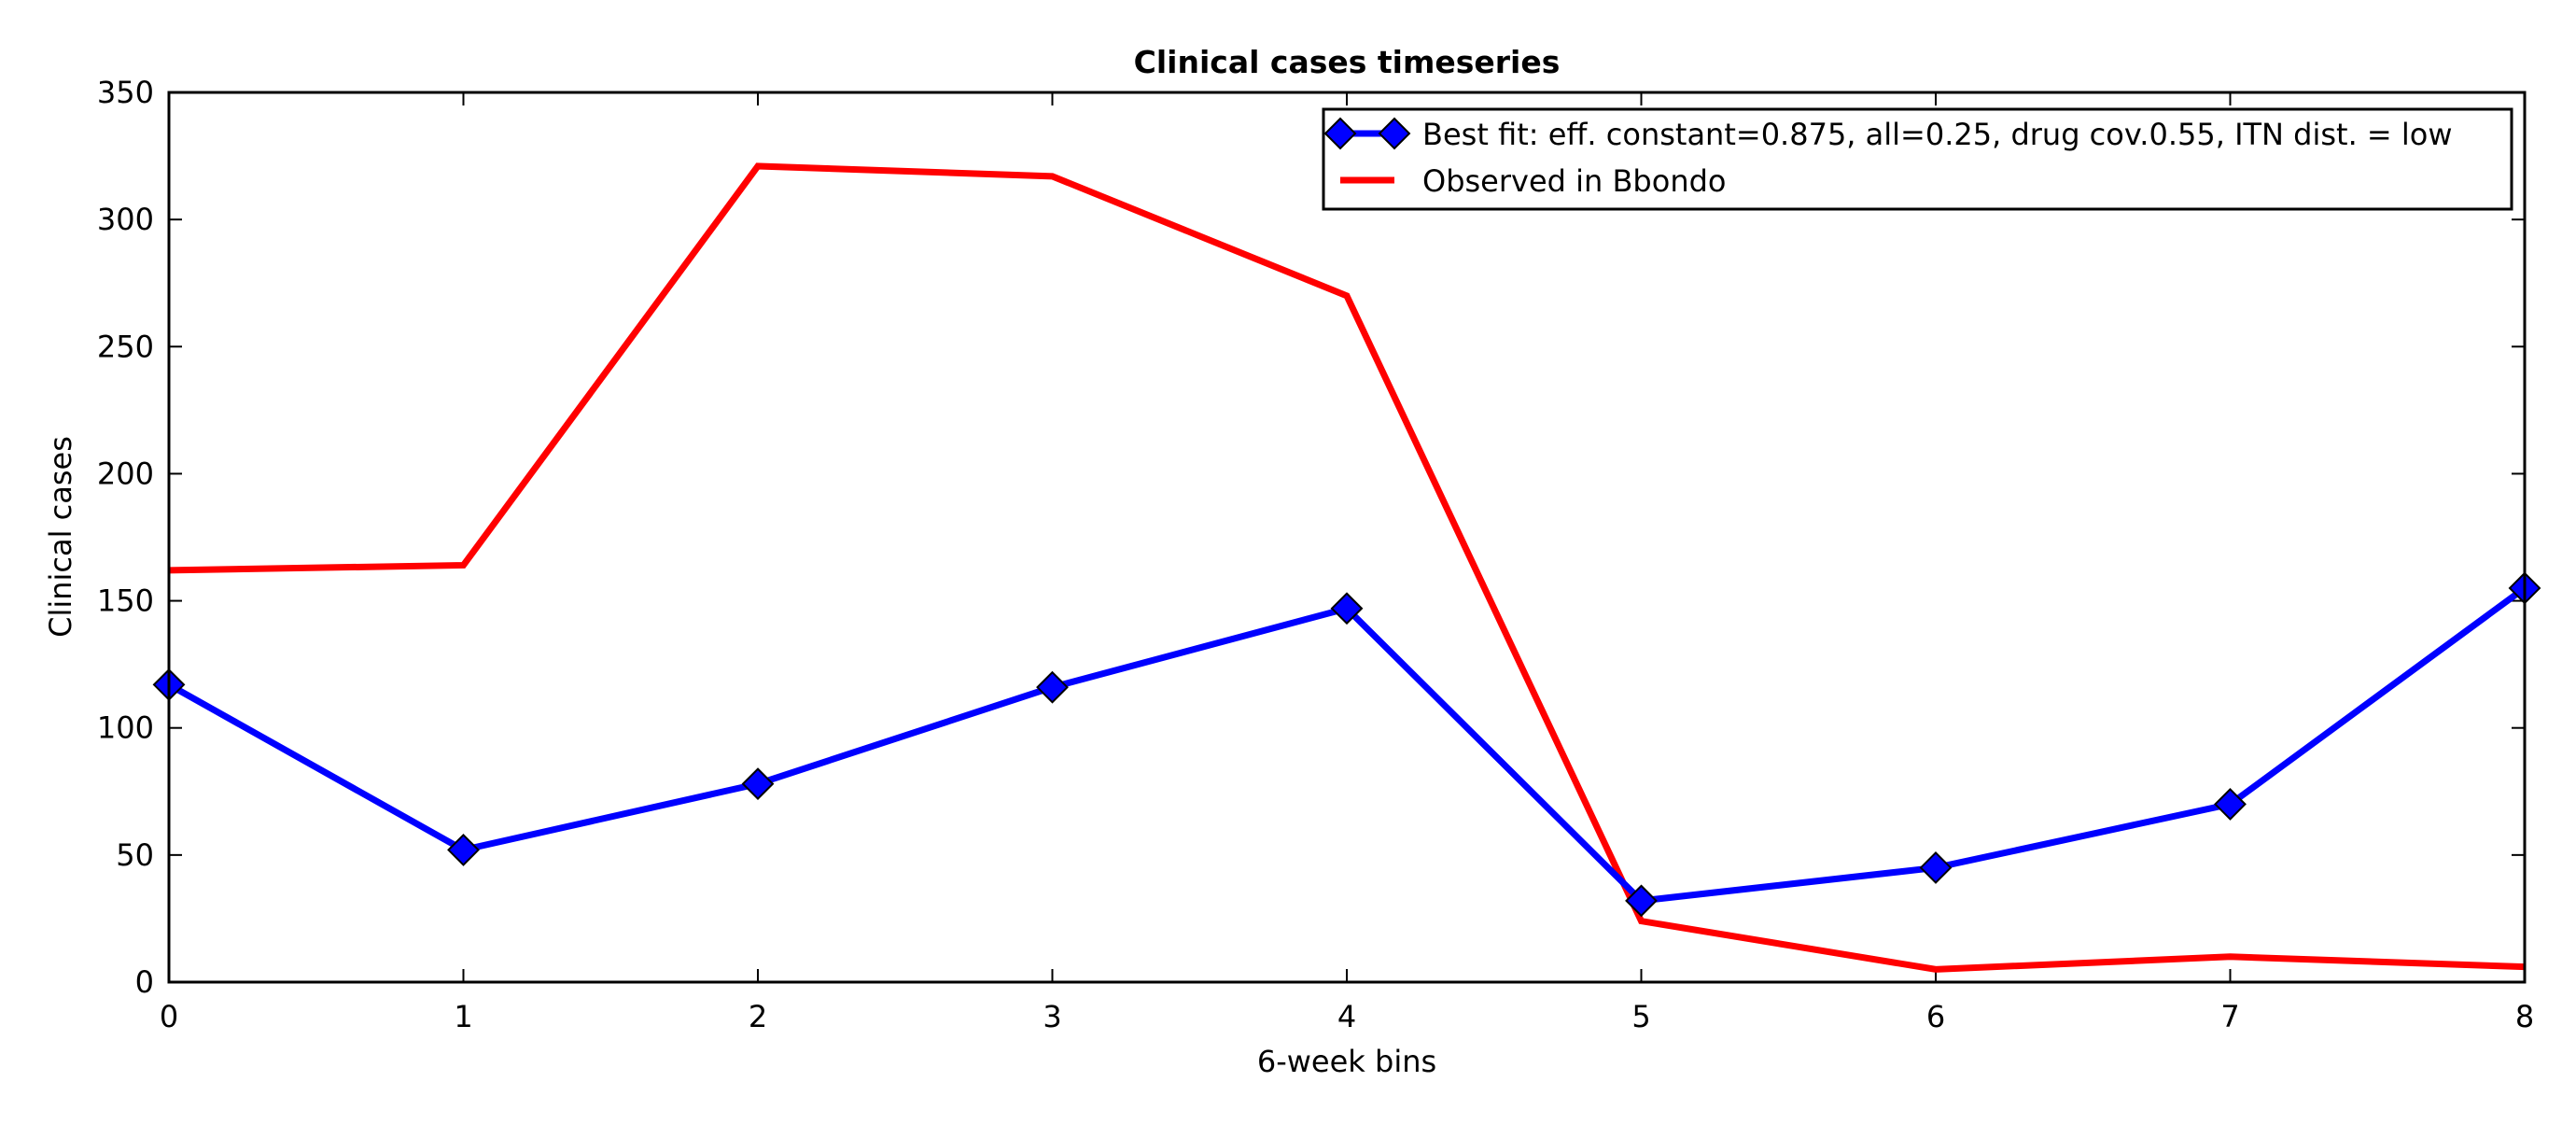  What do you see at coordinates (1346, 1016) in the screenshot?
I see `x-tick-label: 4` at bounding box center [1346, 1016].